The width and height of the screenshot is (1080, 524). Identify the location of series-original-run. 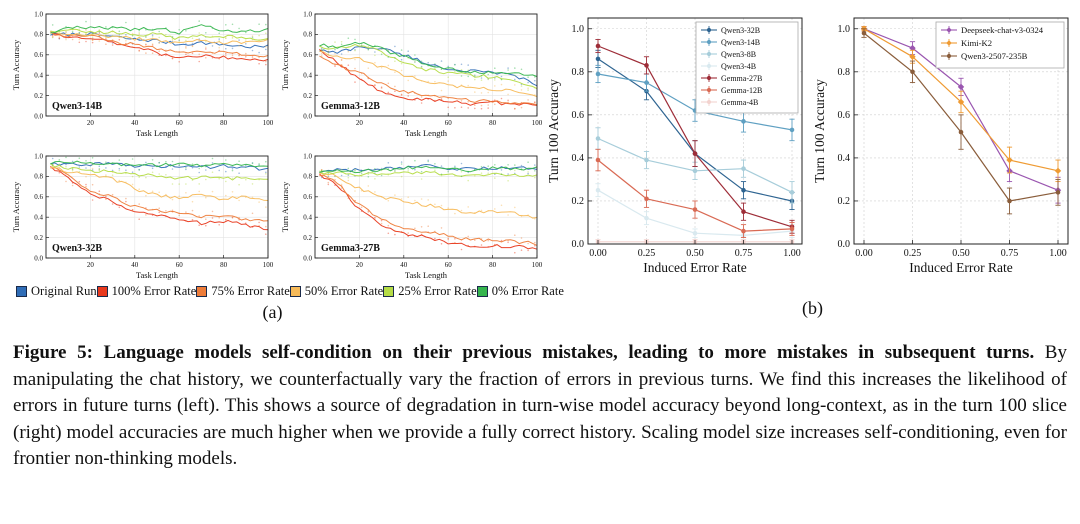
(159, 165).